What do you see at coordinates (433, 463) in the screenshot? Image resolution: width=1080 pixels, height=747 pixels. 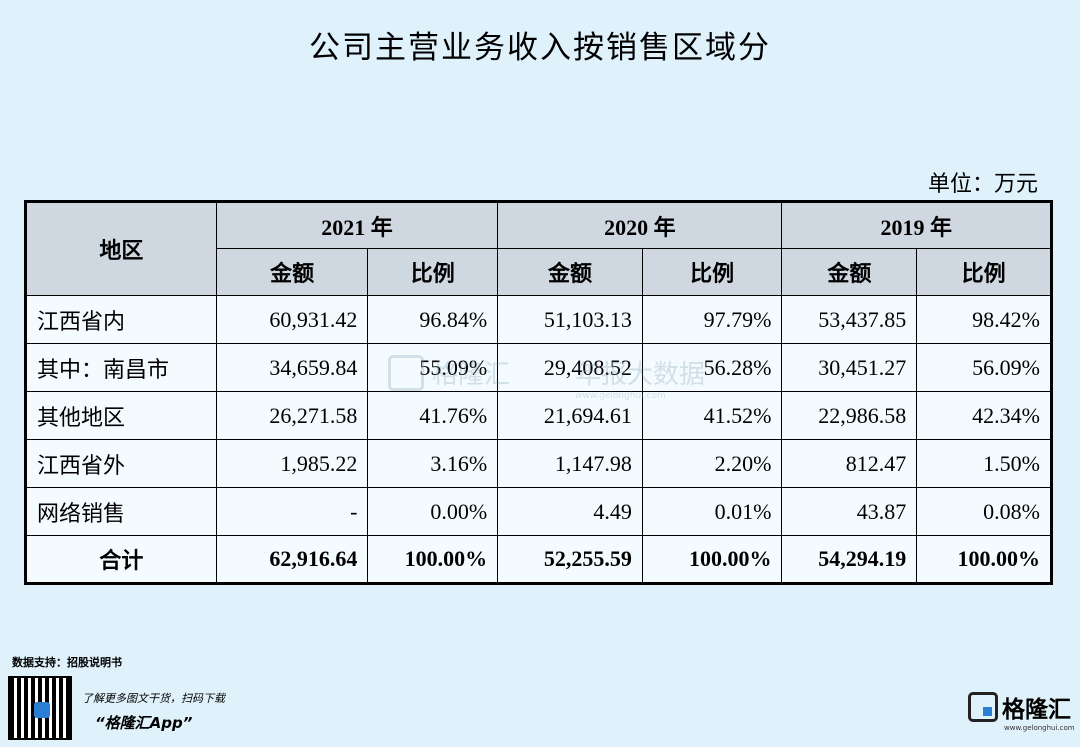 I see `table-cell: 3.16%` at bounding box center [433, 463].